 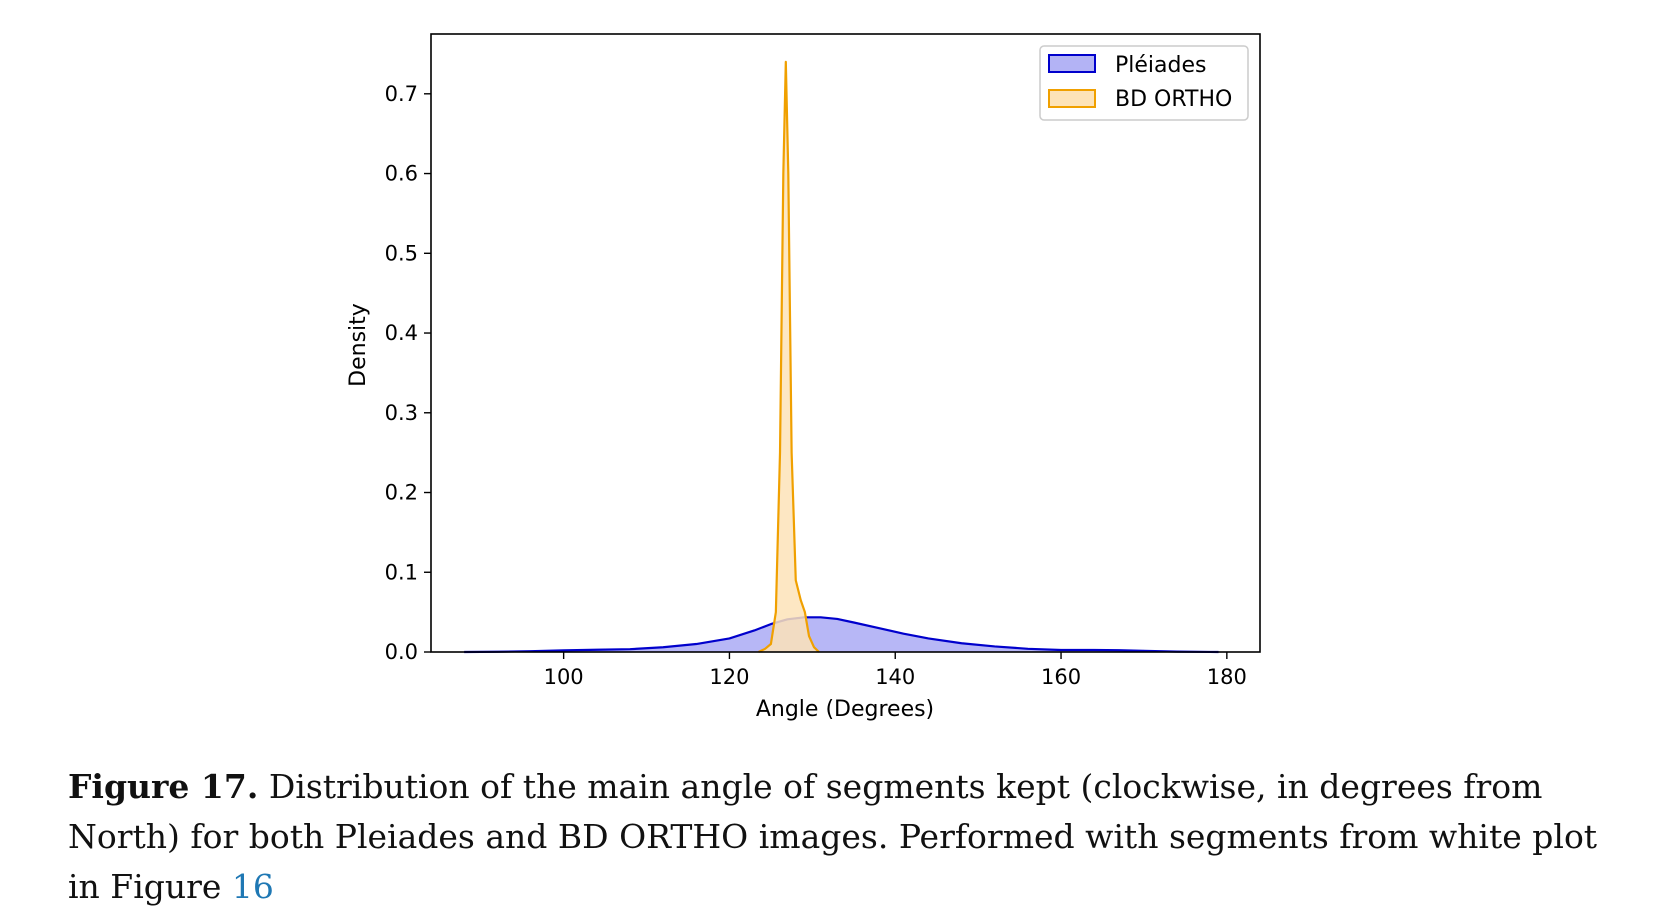 I want to click on legend-label-bd-ortho: BD ORTHO, so click(x=1173, y=99).